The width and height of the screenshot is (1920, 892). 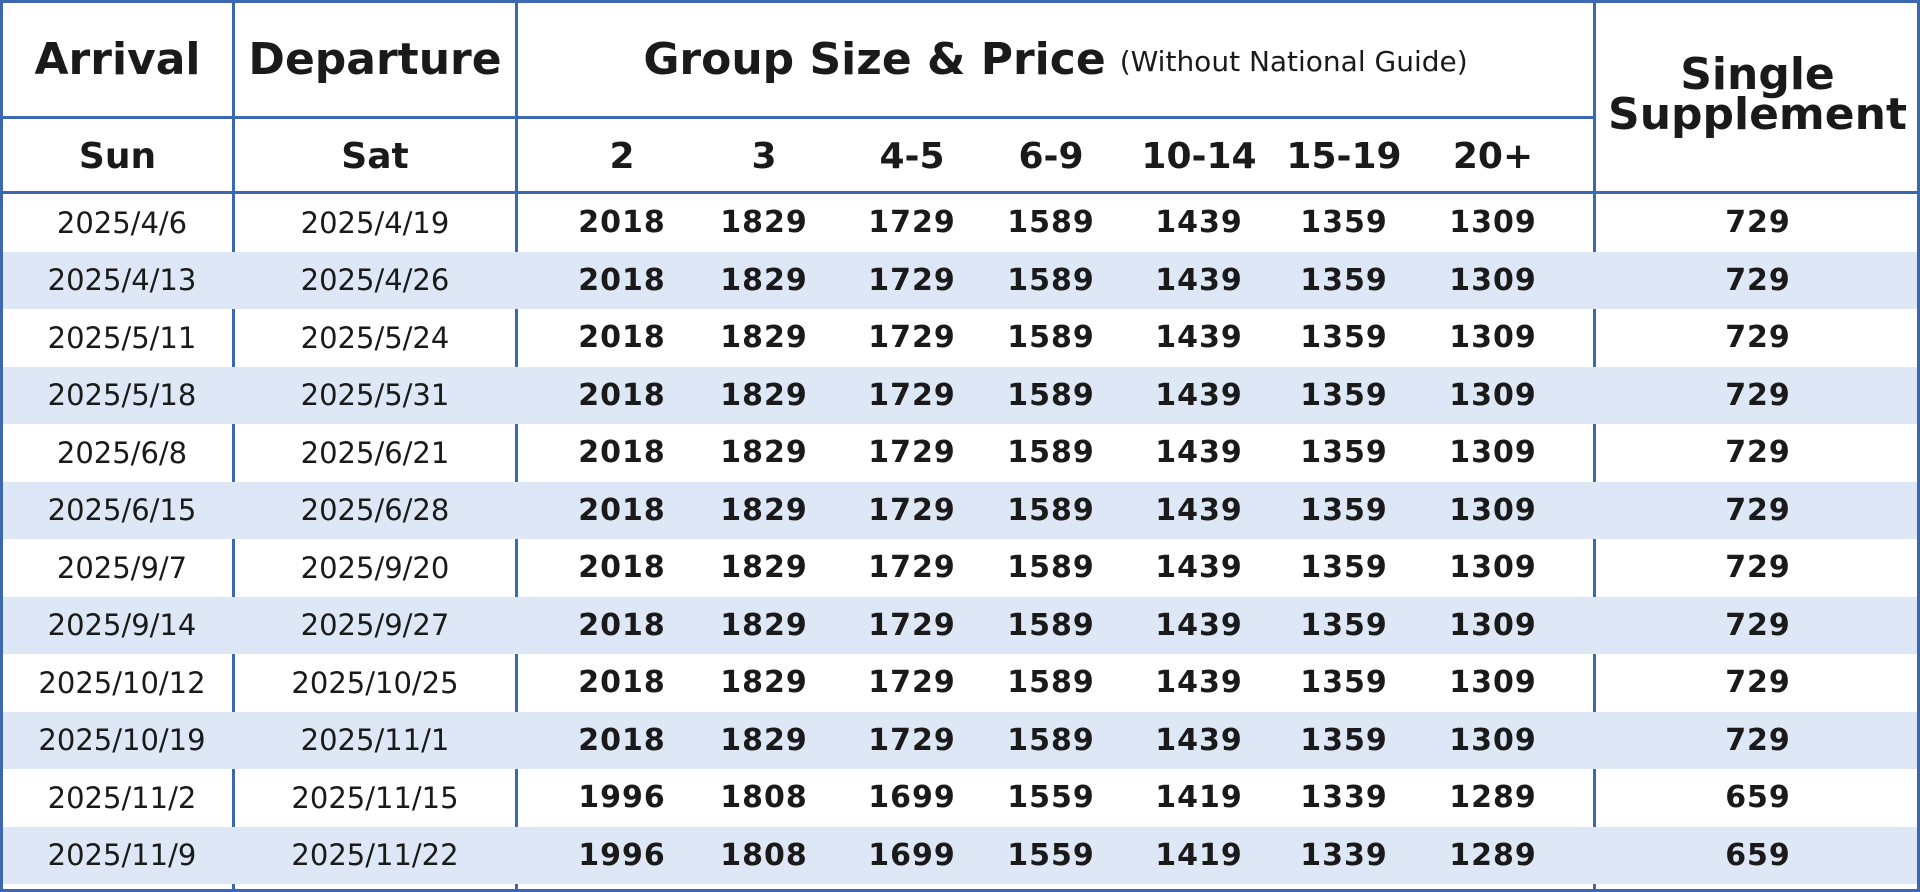 I want to click on divider-departure-prices, so click(x=516, y=446).